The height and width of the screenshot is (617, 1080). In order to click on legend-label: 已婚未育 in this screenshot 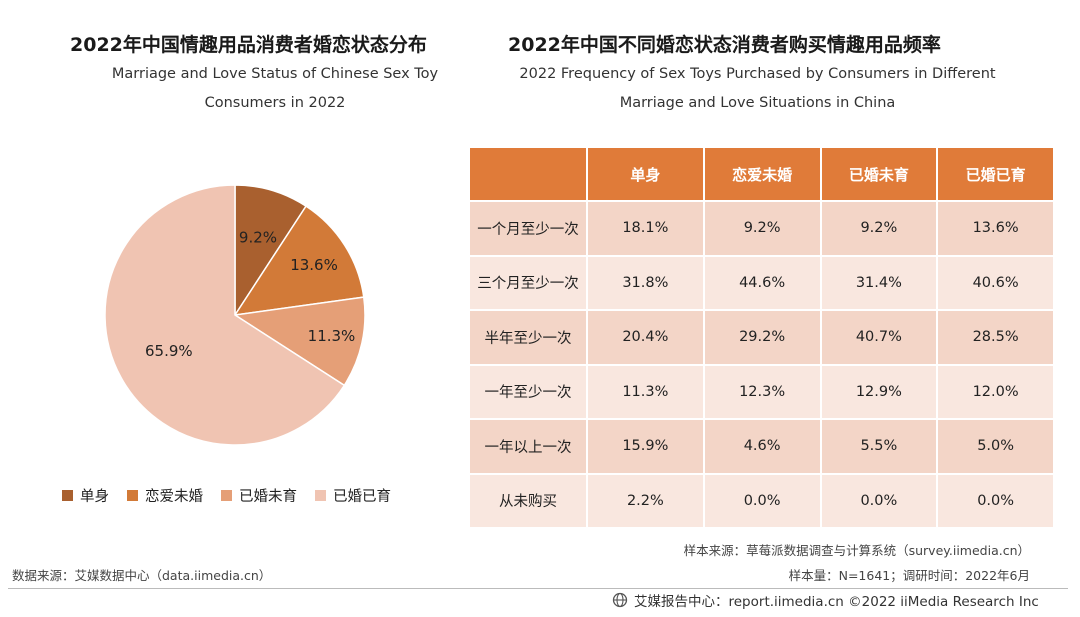, I will do `click(268, 497)`.